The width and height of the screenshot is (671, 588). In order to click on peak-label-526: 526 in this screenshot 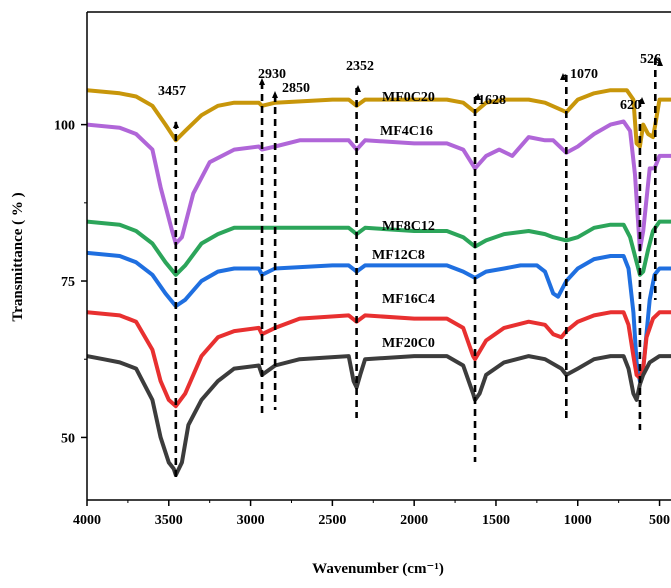, I will do `click(650, 59)`.